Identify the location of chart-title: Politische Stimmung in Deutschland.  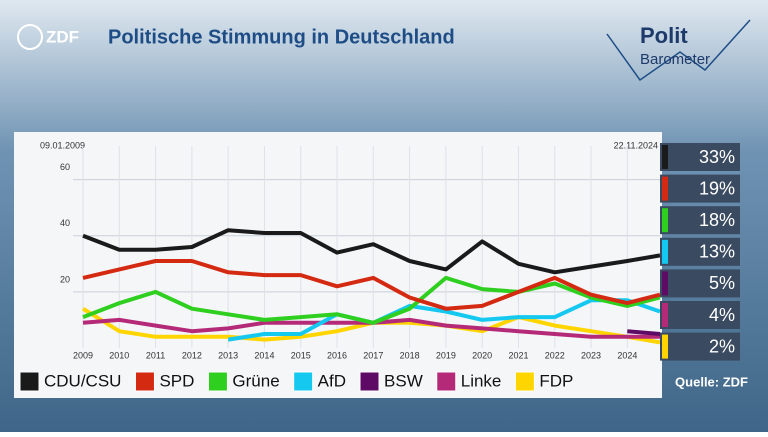
(281, 37).